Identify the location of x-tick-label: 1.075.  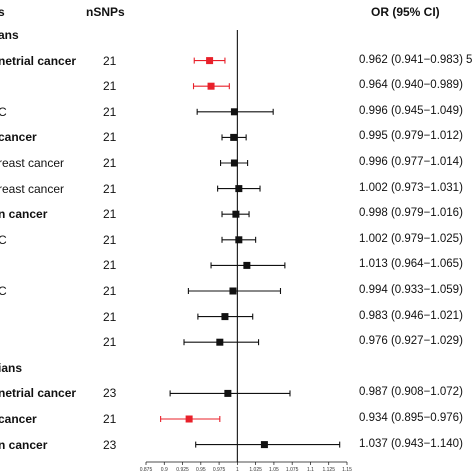
(292, 470).